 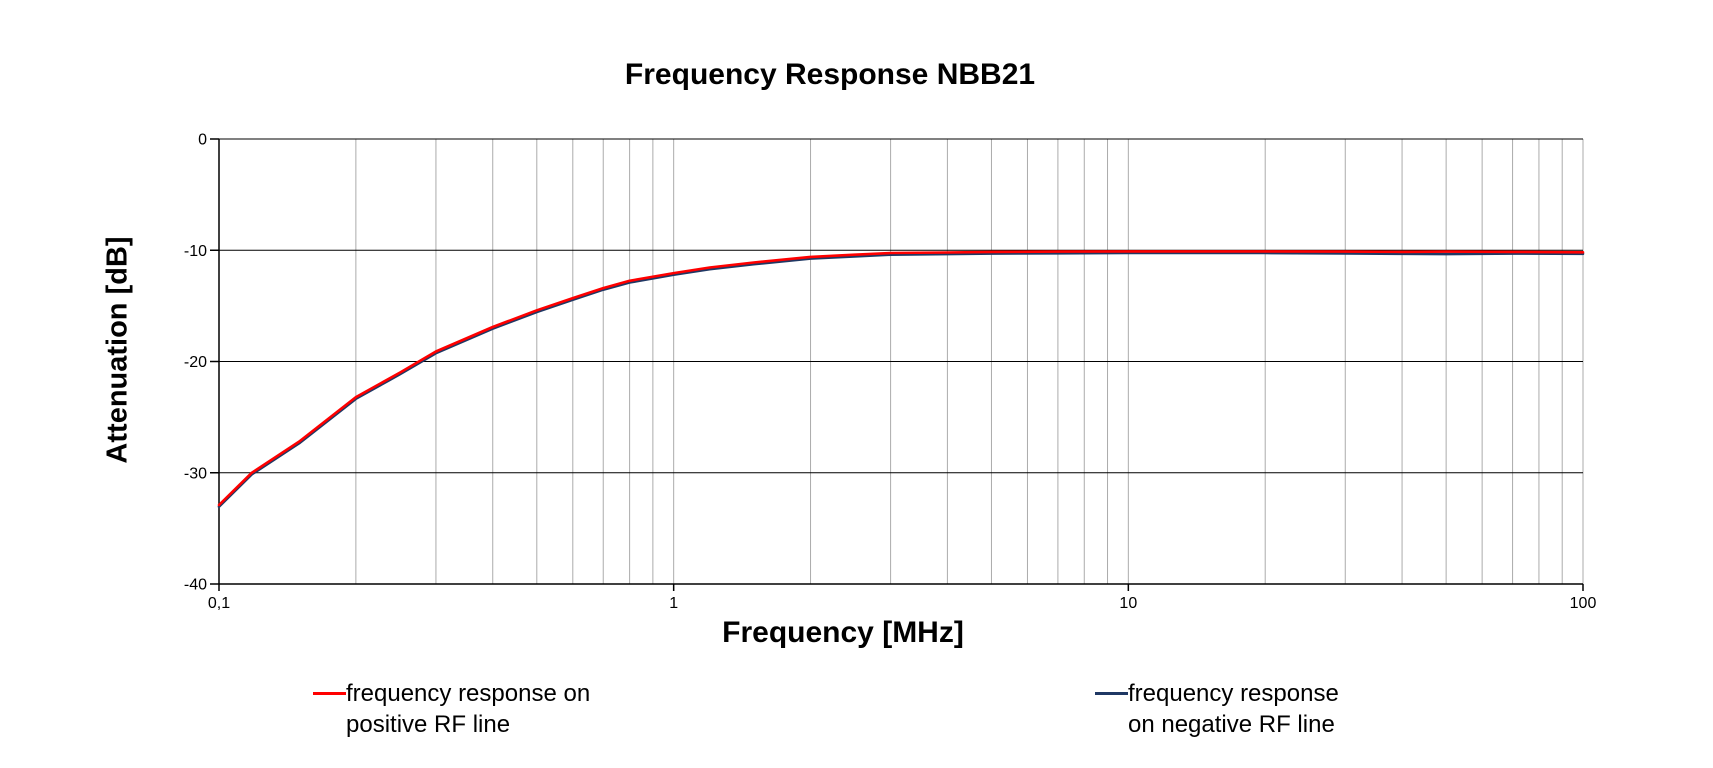 I want to click on y-tick-label: -10, so click(x=195, y=251).